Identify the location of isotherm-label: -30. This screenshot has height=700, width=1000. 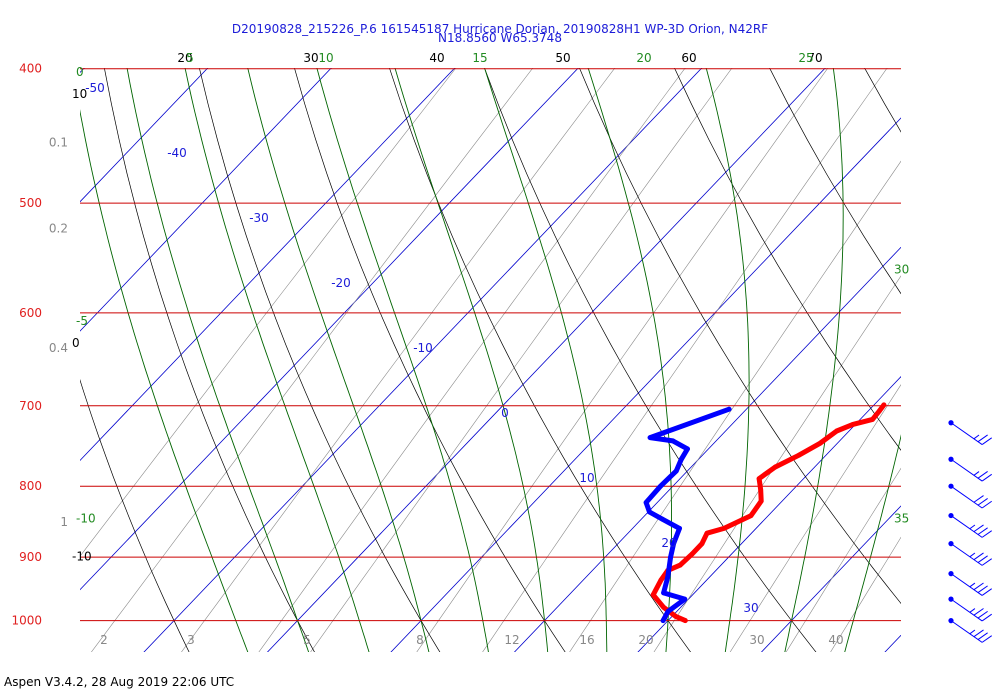
(259, 218).